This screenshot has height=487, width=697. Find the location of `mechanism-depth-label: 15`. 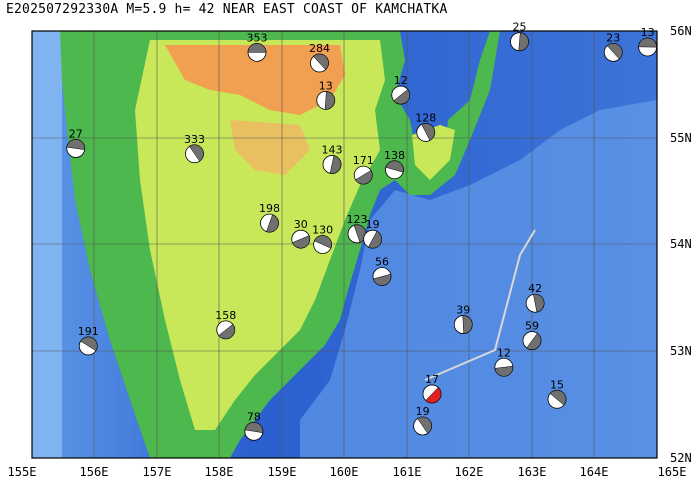

mechanism-depth-label: 15 is located at coordinates (557, 384).